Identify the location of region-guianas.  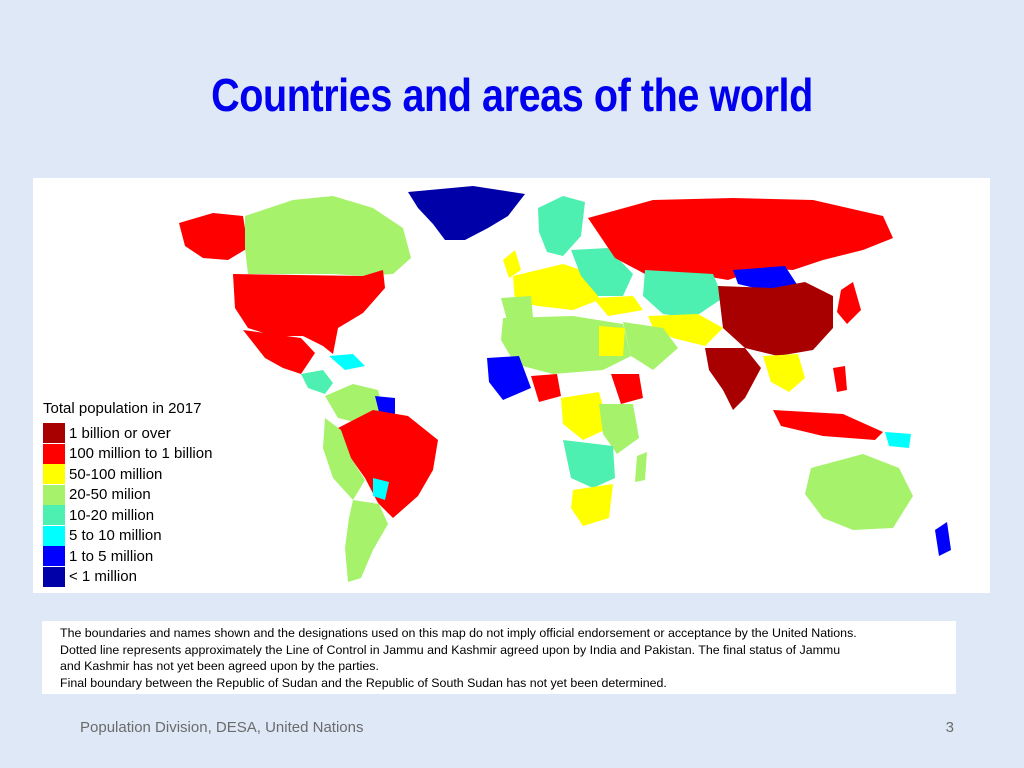
(385, 405).